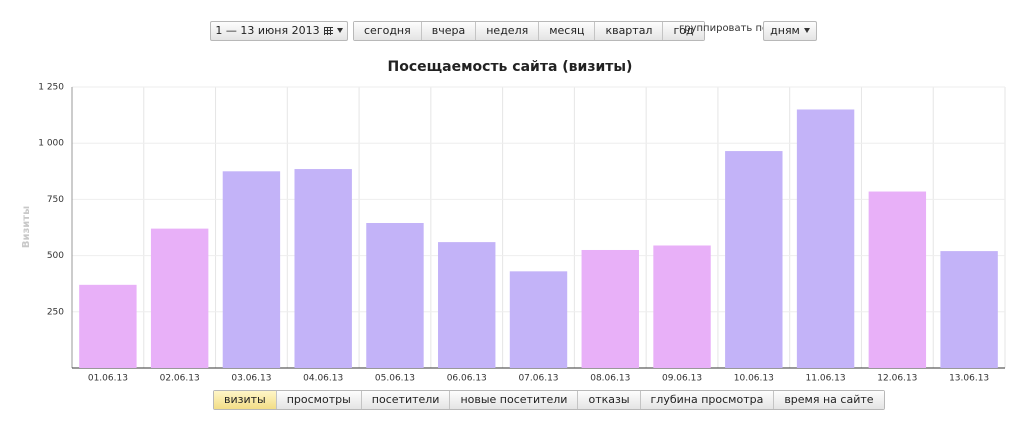 The height and width of the screenshot is (444, 1024). Describe the element at coordinates (754, 379) in the screenshot. I see `x-tick-label: 10.06.13` at that location.